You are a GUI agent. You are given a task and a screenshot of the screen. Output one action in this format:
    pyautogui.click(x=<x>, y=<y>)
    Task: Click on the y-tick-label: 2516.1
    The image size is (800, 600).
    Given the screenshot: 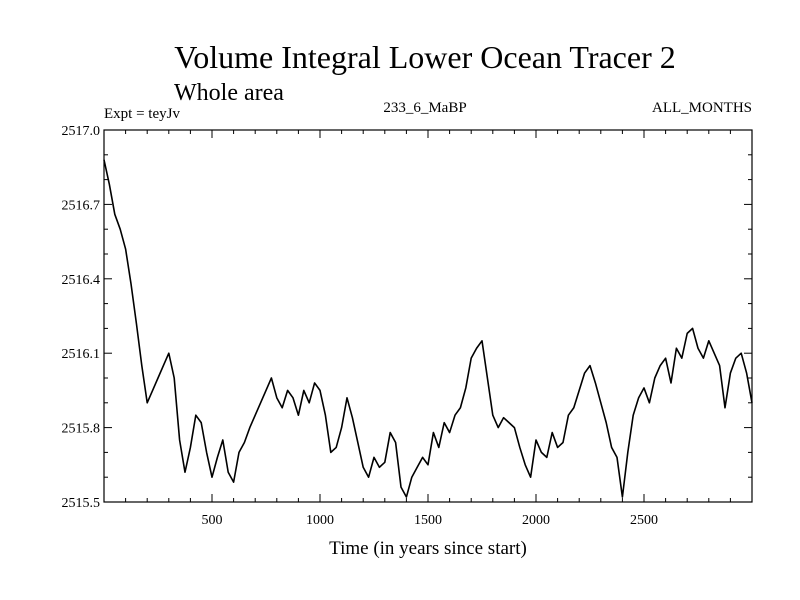 What is the action you would take?
    pyautogui.click(x=81, y=354)
    